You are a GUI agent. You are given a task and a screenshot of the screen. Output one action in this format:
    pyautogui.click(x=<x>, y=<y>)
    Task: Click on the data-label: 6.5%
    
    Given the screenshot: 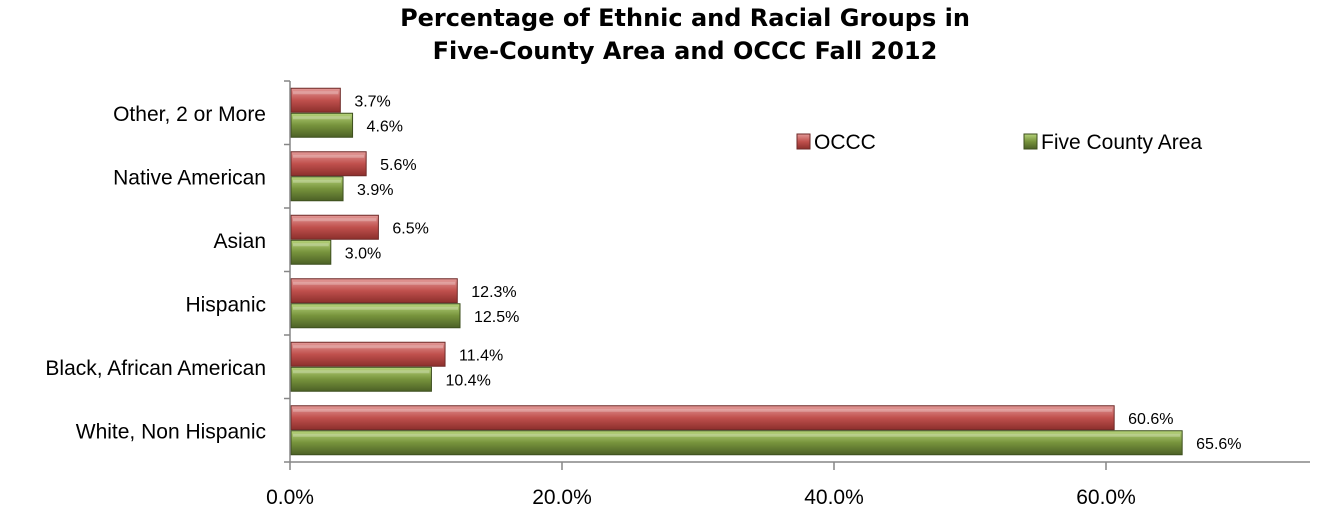 What is the action you would take?
    pyautogui.click(x=410, y=228)
    